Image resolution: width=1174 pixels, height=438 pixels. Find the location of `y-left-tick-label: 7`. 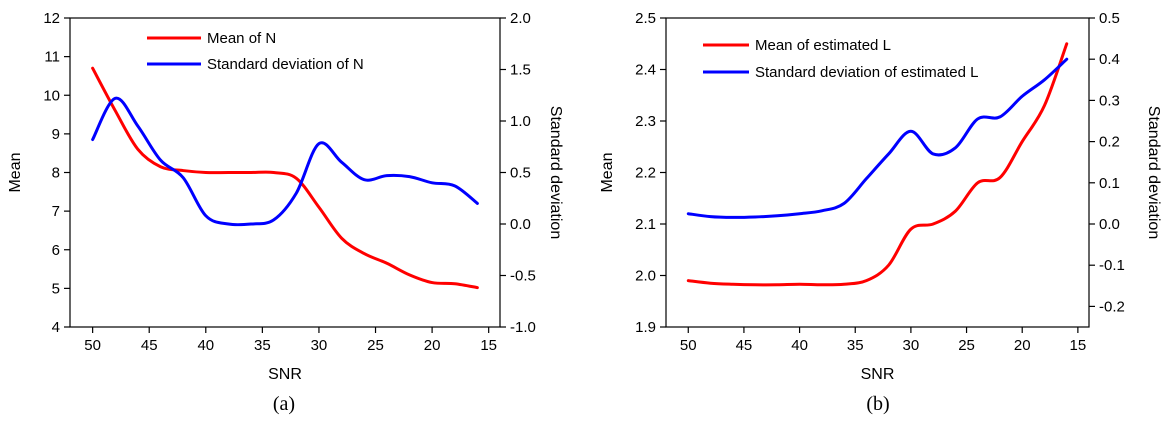

y-left-tick-label: 7 is located at coordinates (56, 211).